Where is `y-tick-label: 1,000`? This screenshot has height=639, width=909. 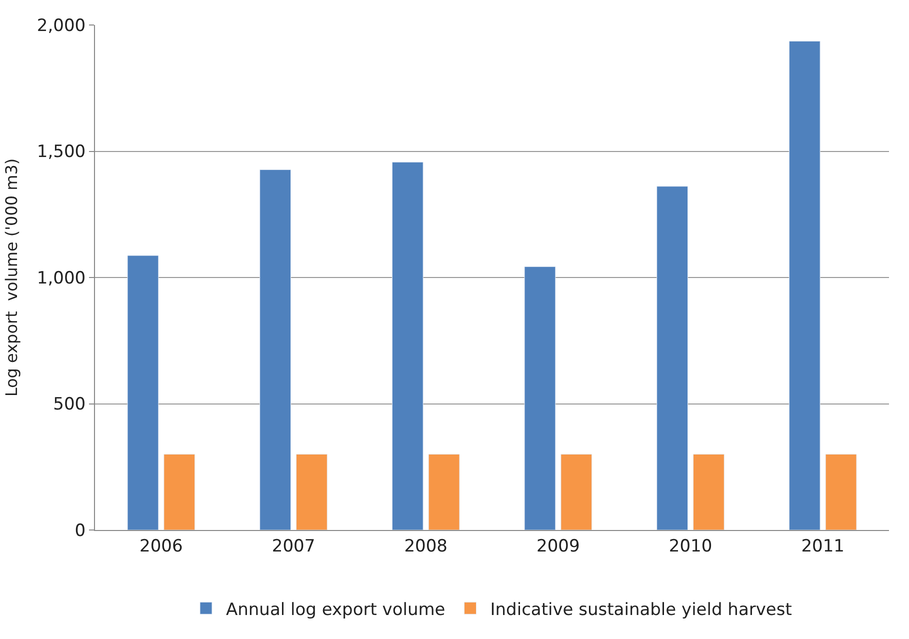 y-tick-label: 1,000 is located at coordinates (61, 278).